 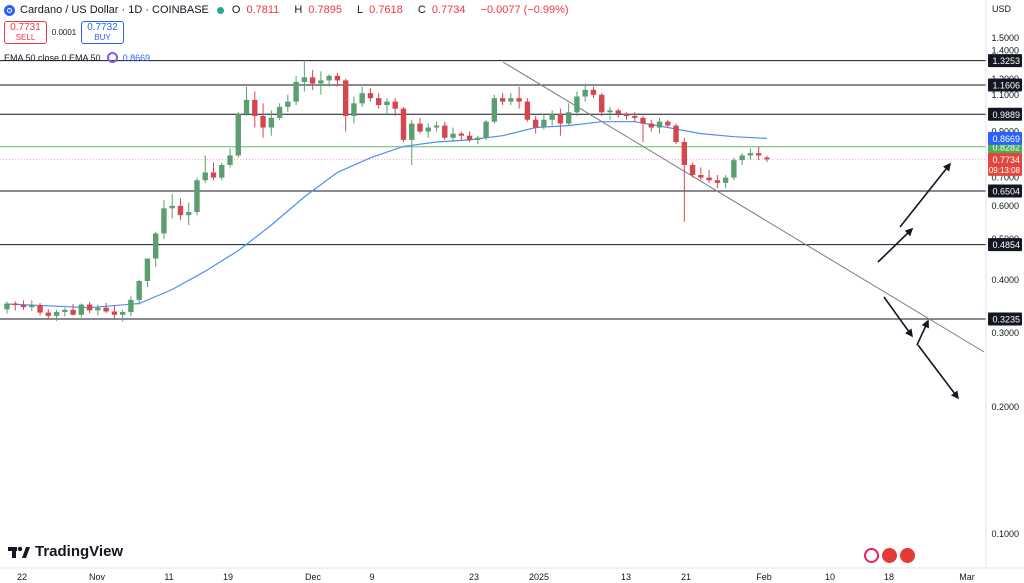 What do you see at coordinates (102, 32) in the screenshot?
I see `buy-button: 0.7732 BUY` at bounding box center [102, 32].